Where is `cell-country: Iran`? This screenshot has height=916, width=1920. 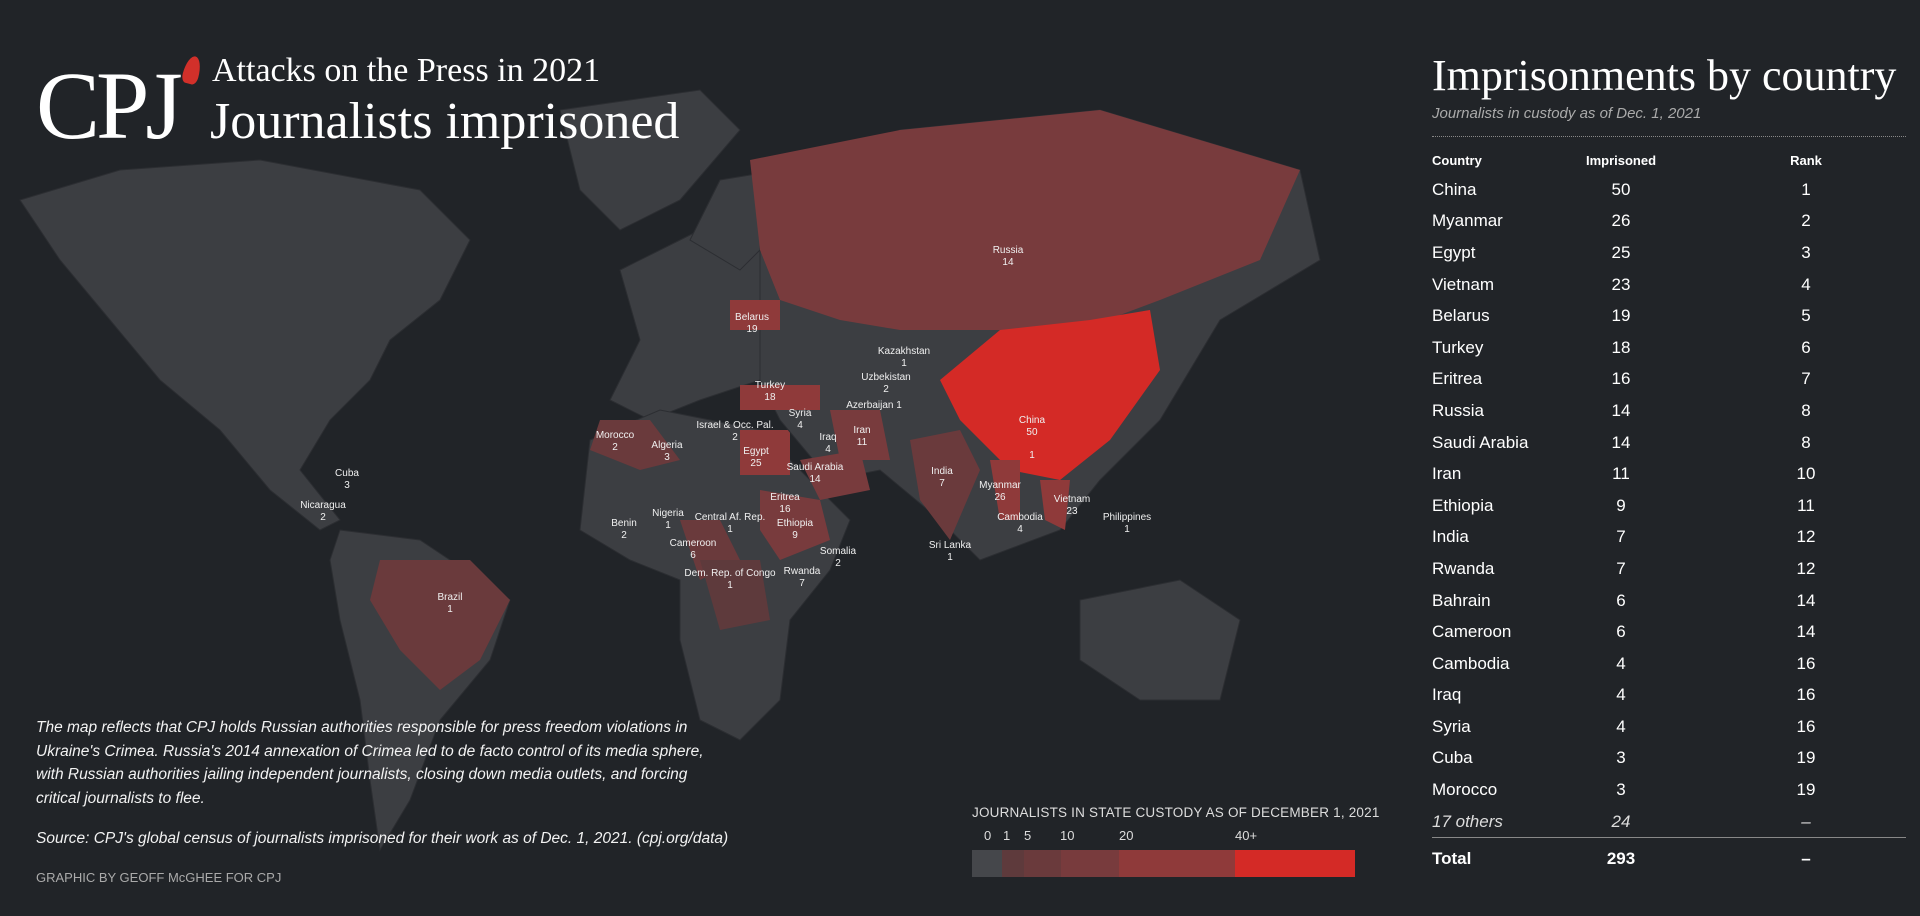 cell-country: Iran is located at coordinates (1447, 474).